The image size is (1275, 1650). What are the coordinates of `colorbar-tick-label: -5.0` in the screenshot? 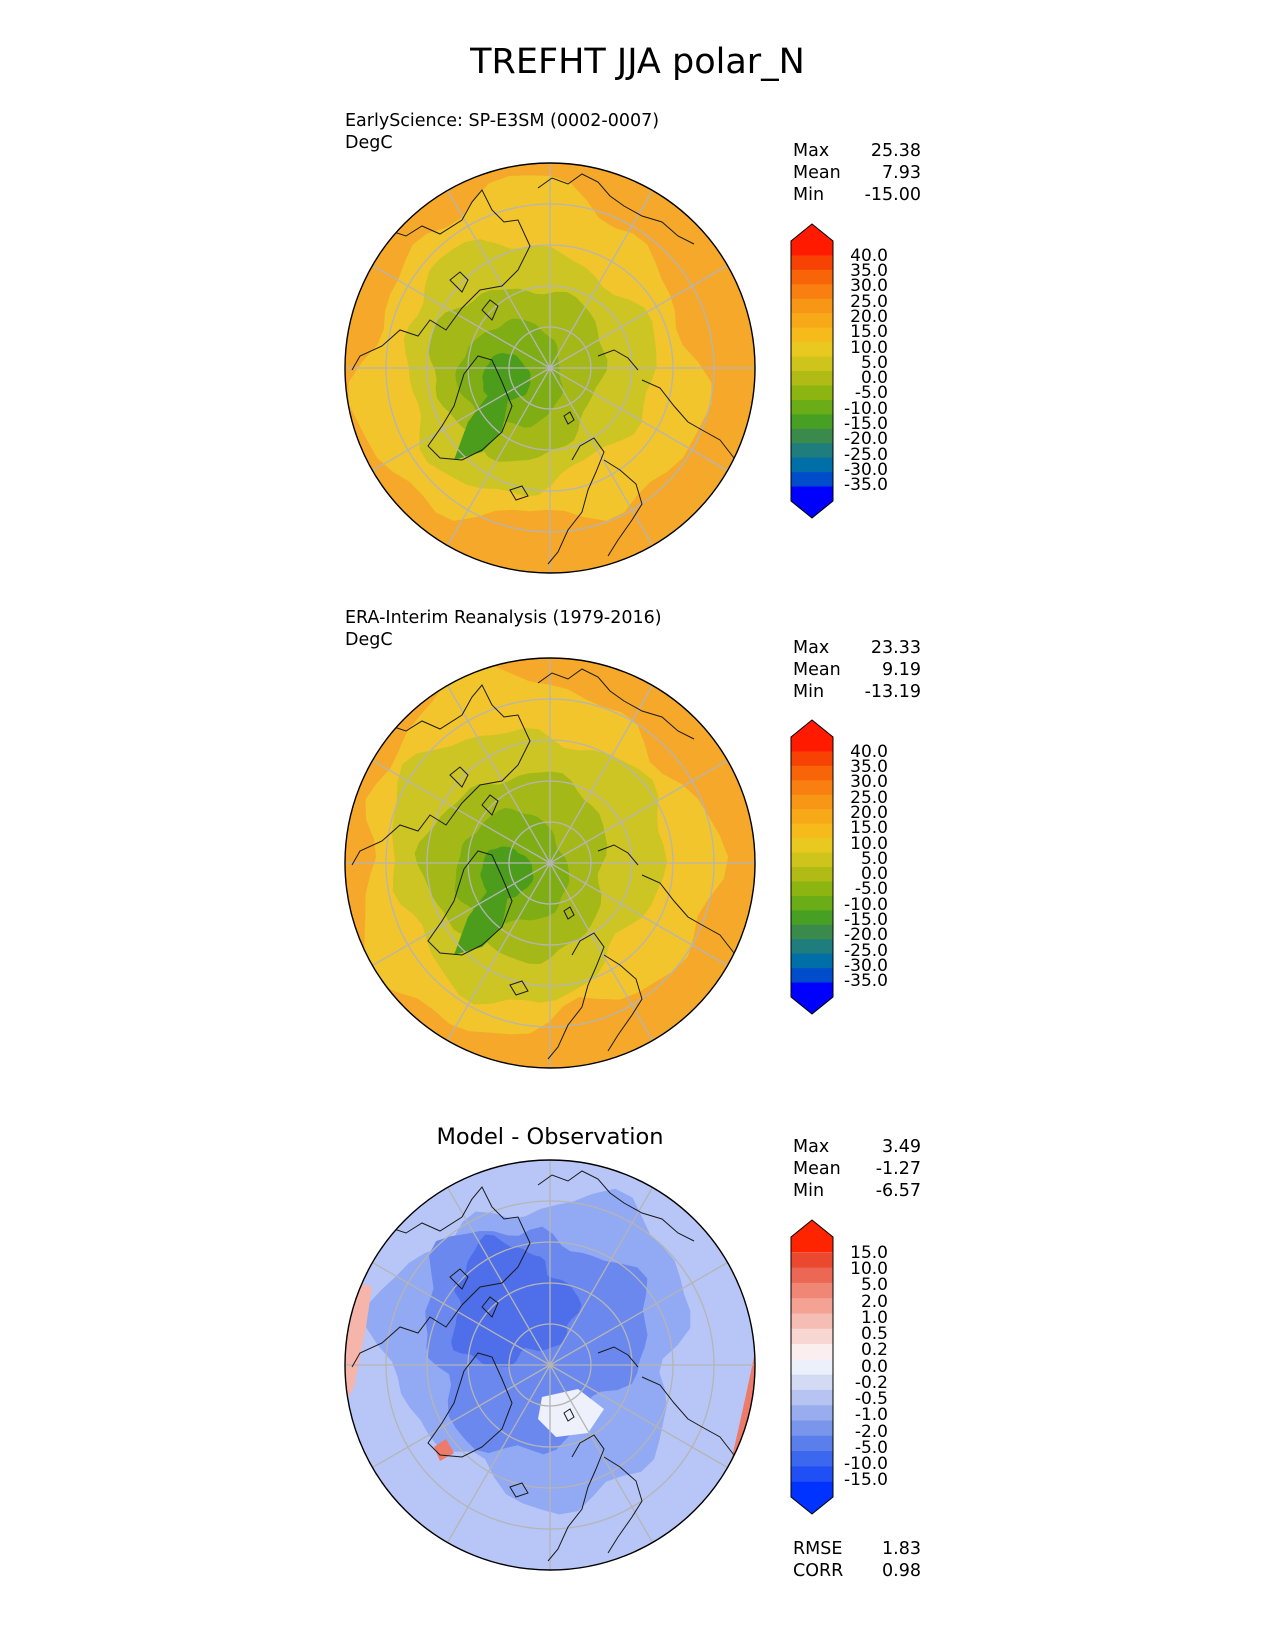 It's located at (871, 1447).